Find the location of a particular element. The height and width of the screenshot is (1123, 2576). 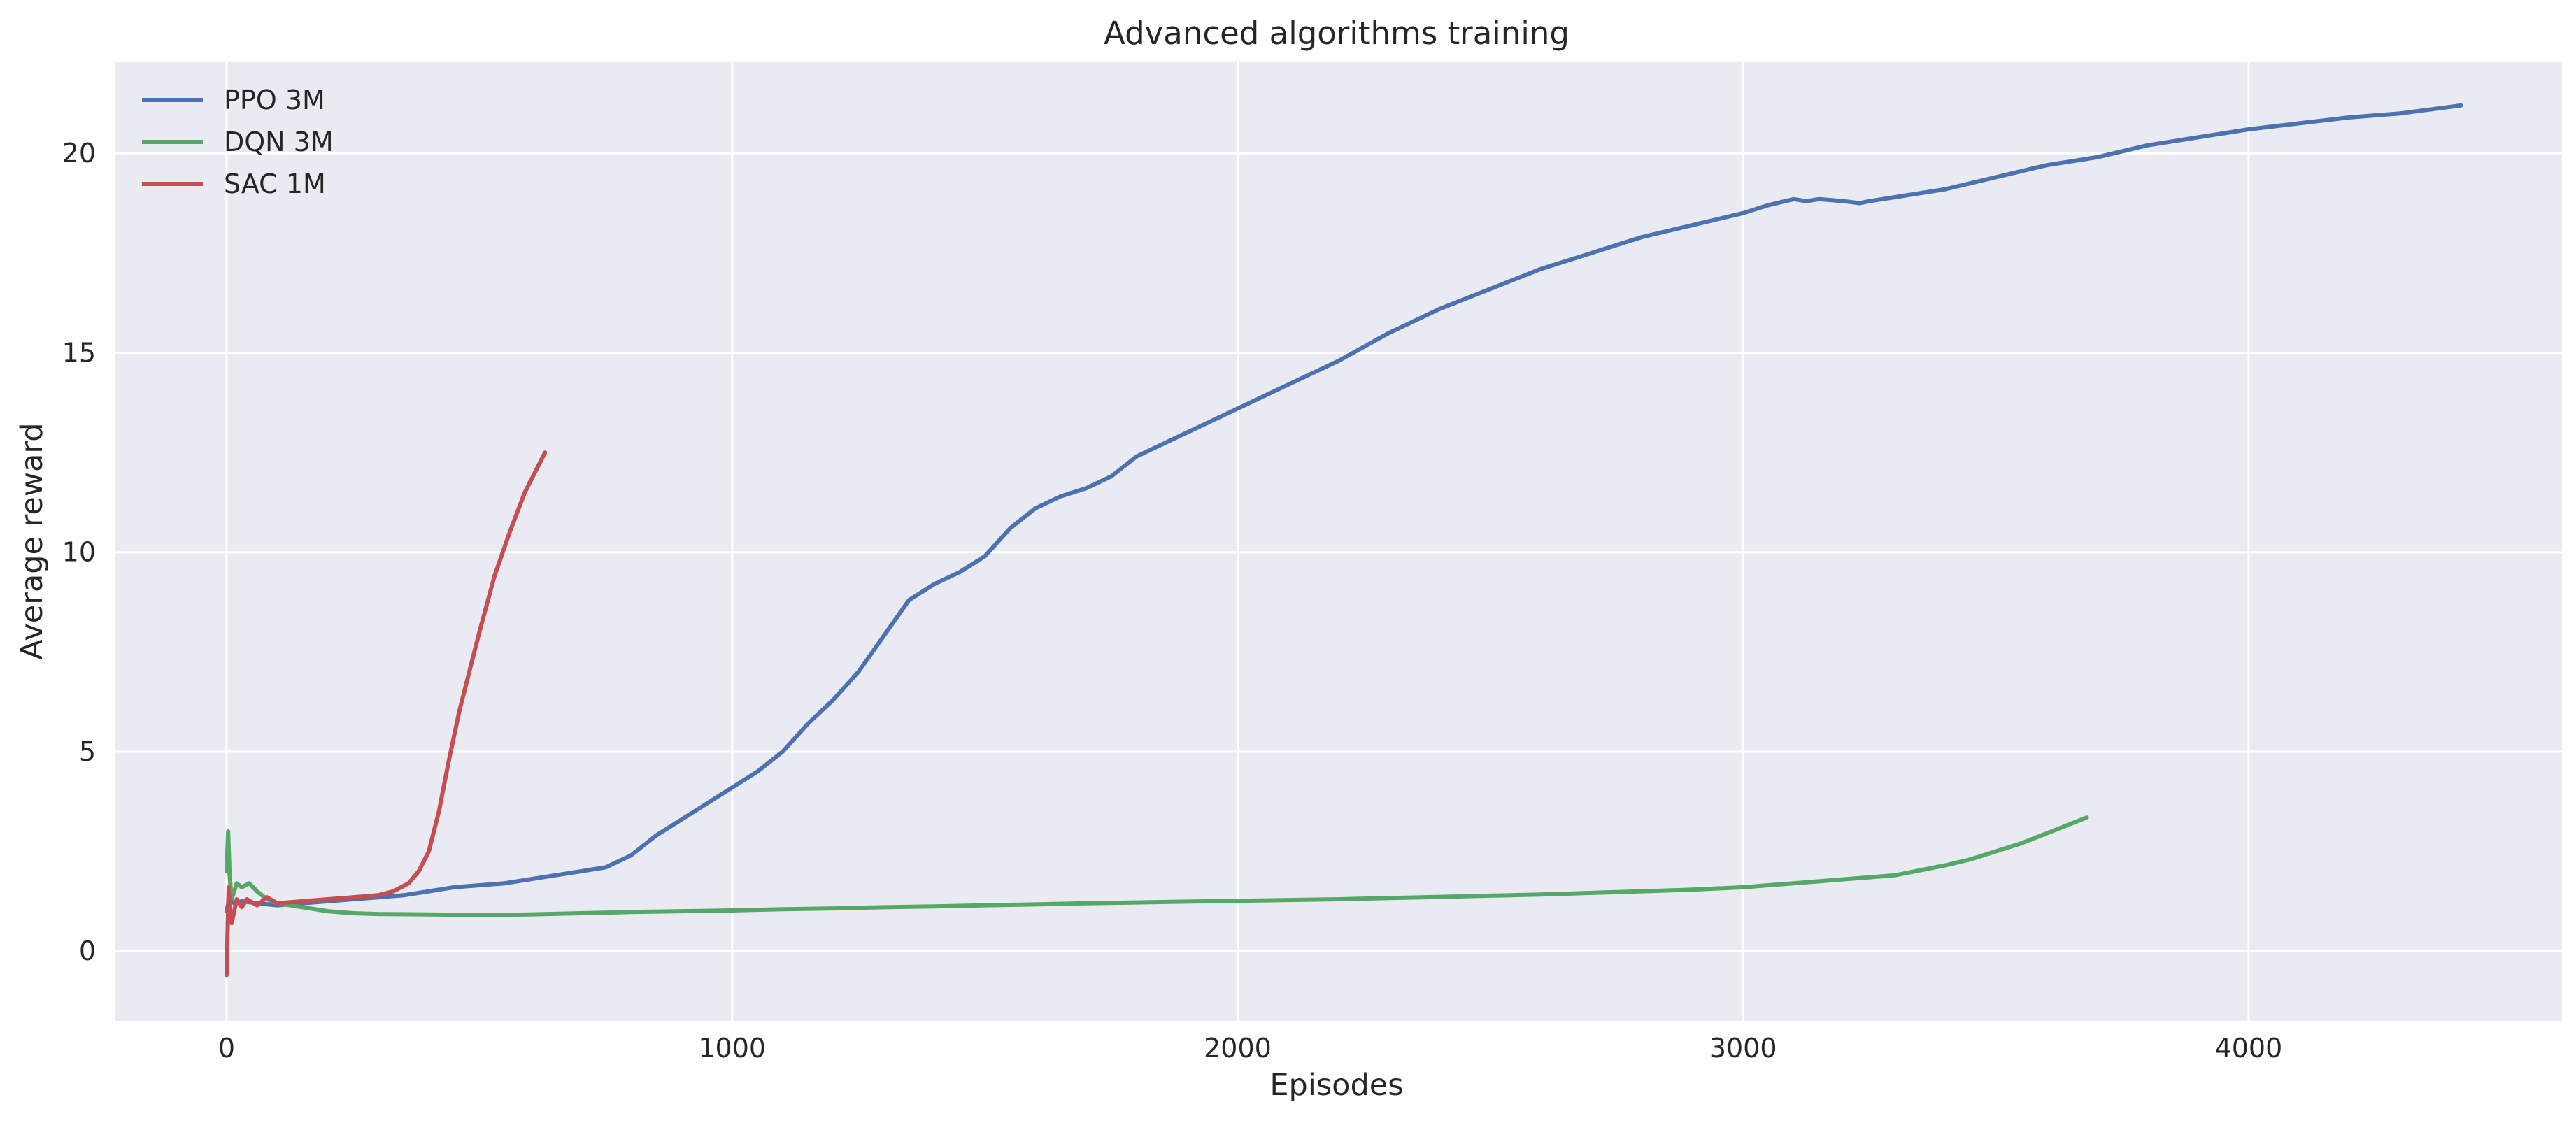

legend: PPO 3M DQN 3M SAC 1M is located at coordinates (238, 142).